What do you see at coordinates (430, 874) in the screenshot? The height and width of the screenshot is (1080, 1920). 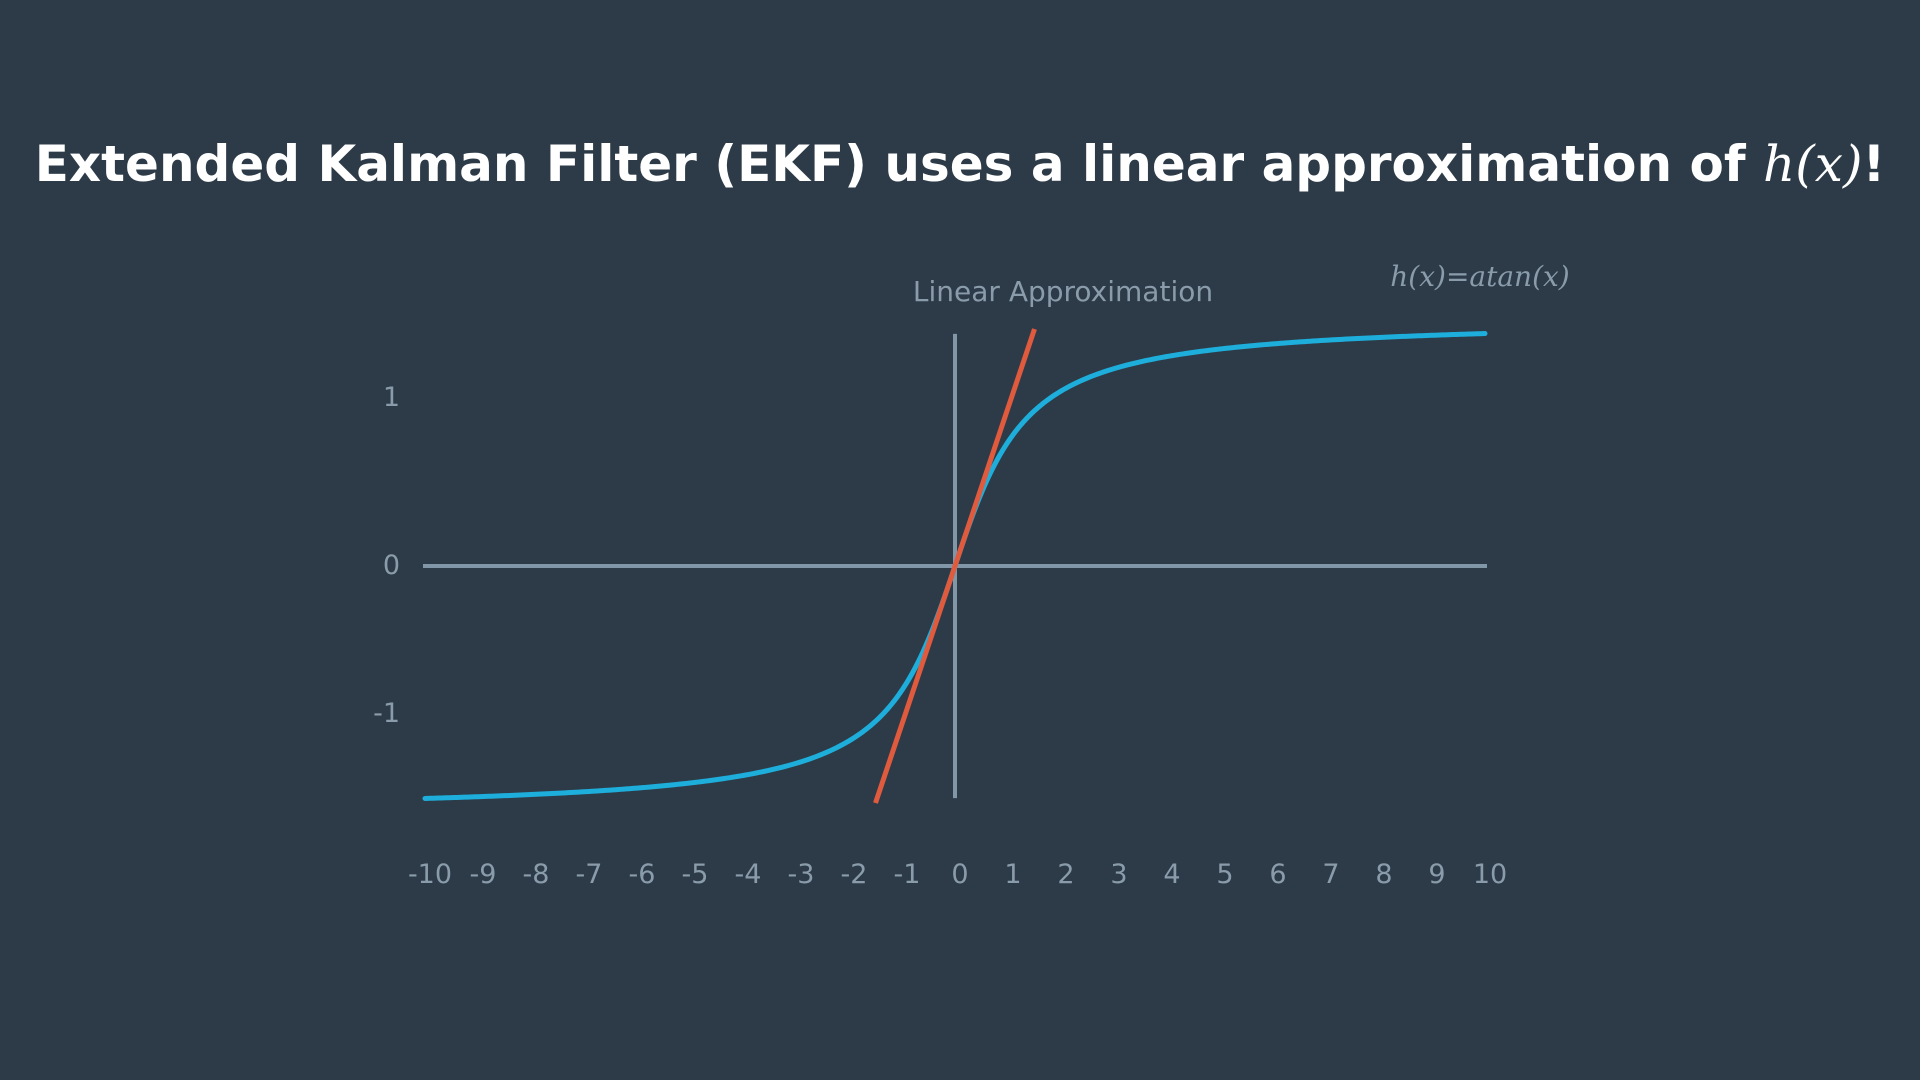 I see `x-tick-label: -10` at bounding box center [430, 874].